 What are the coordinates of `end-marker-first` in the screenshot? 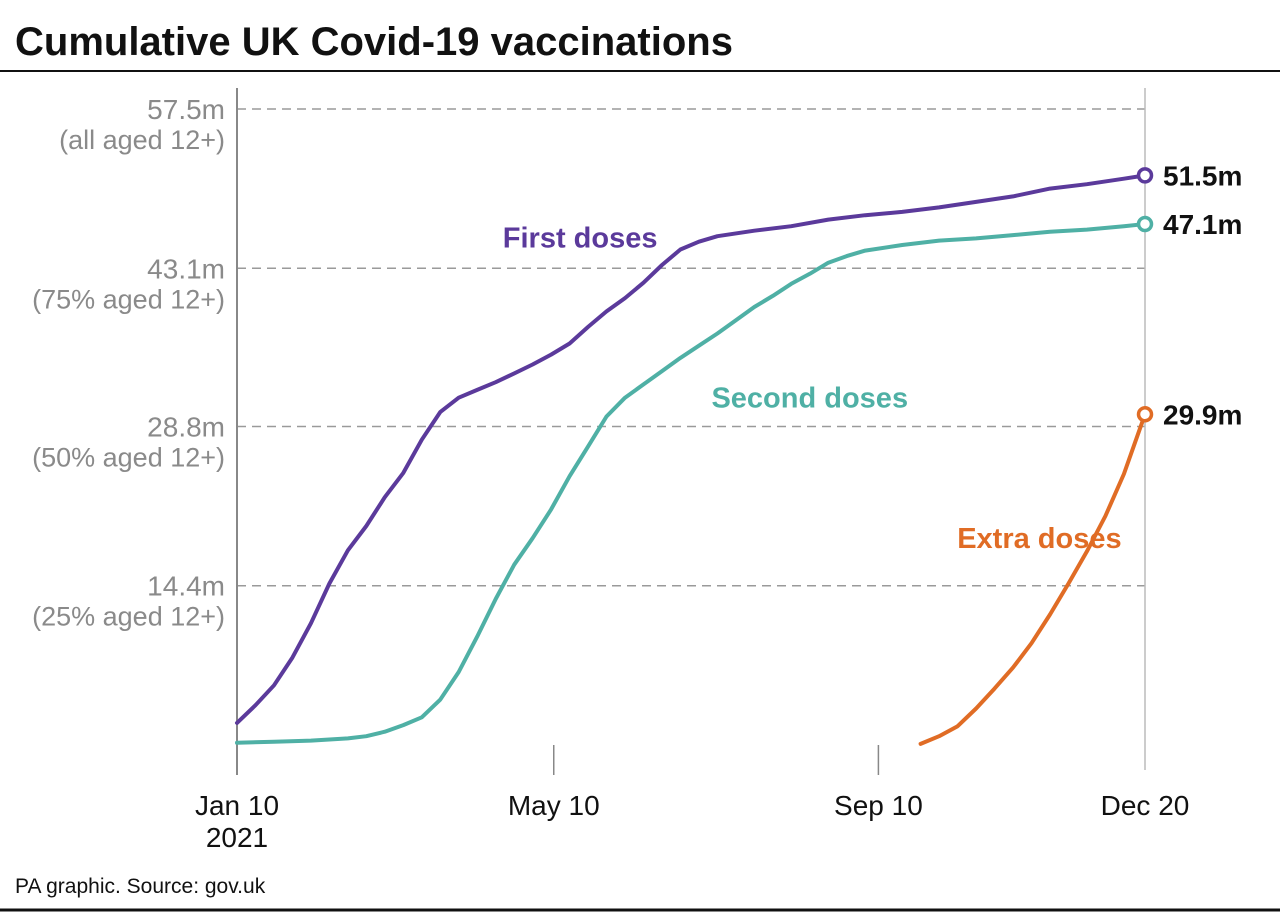 It's located at (1145, 175).